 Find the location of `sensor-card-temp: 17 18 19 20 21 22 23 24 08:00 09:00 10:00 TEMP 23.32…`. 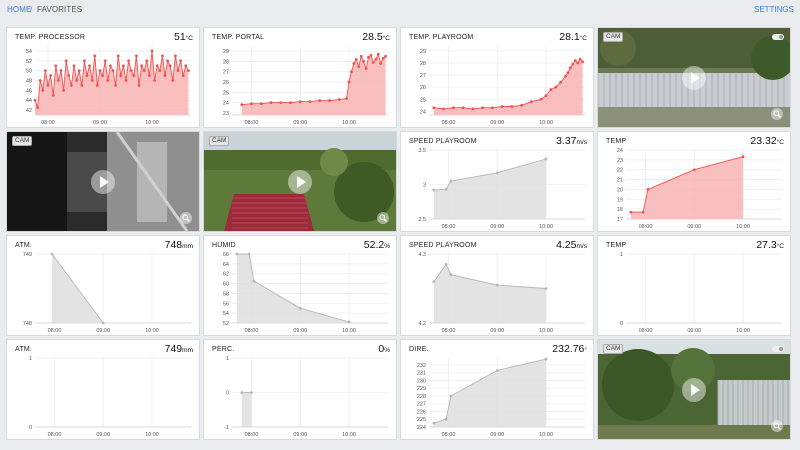

sensor-card-temp: 17 18 19 20 21 22 23 24 08:00 09:00 10:00 TEMP 23.32… is located at coordinates (694, 181).